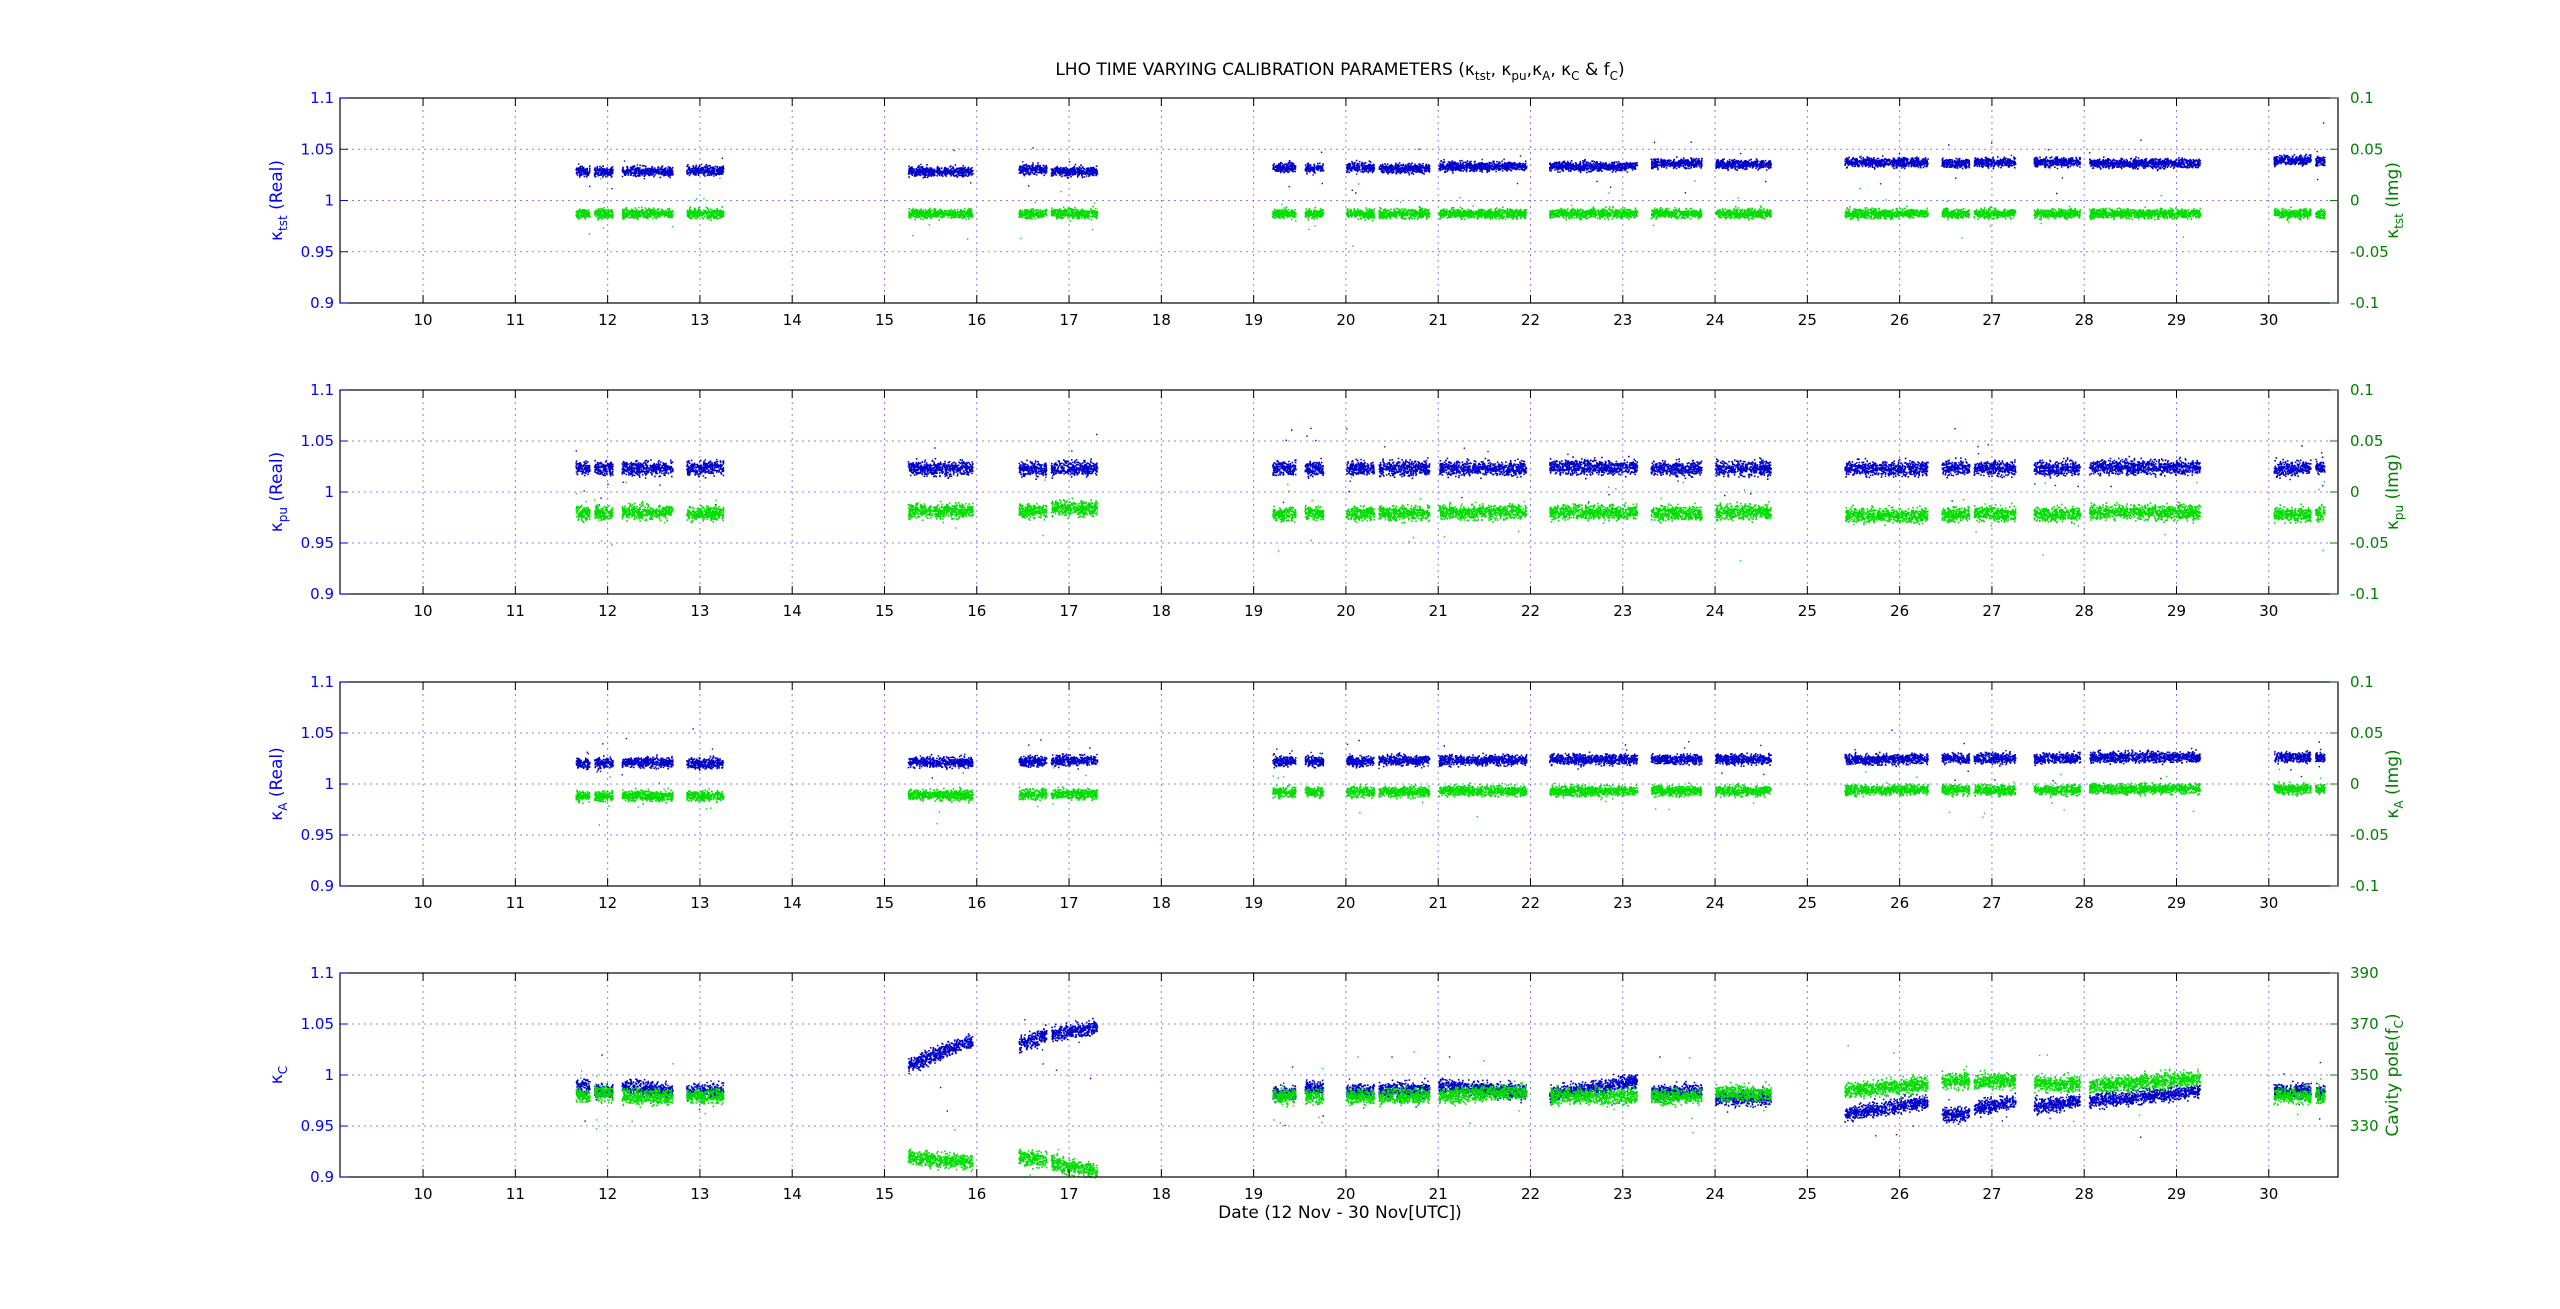  What do you see at coordinates (699, 611) in the screenshot?
I see `x-tick-label: 13` at bounding box center [699, 611].